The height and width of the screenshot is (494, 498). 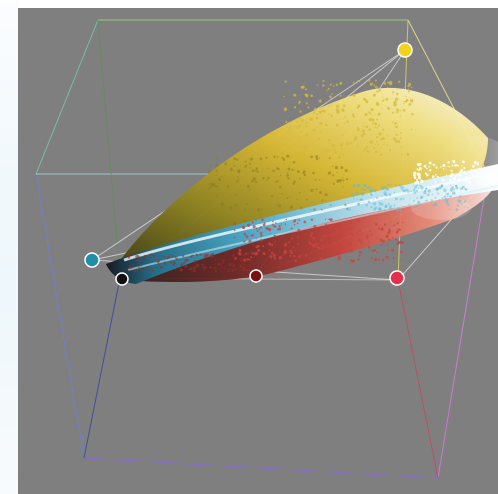 I want to click on handle-red, so click(x=397, y=278).